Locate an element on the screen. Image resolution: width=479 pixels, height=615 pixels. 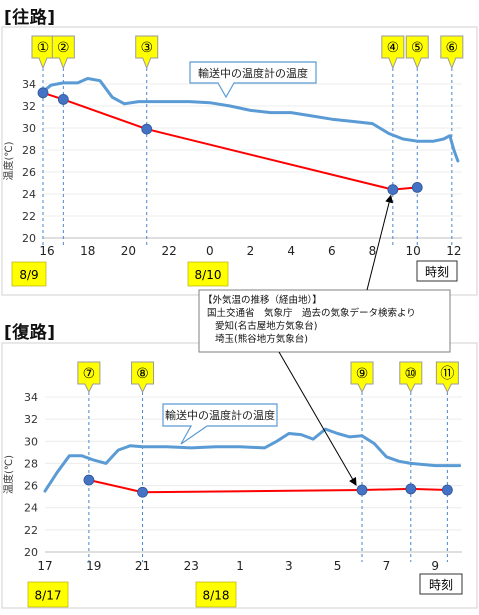
date-label: 8/10 is located at coordinates (208, 275).